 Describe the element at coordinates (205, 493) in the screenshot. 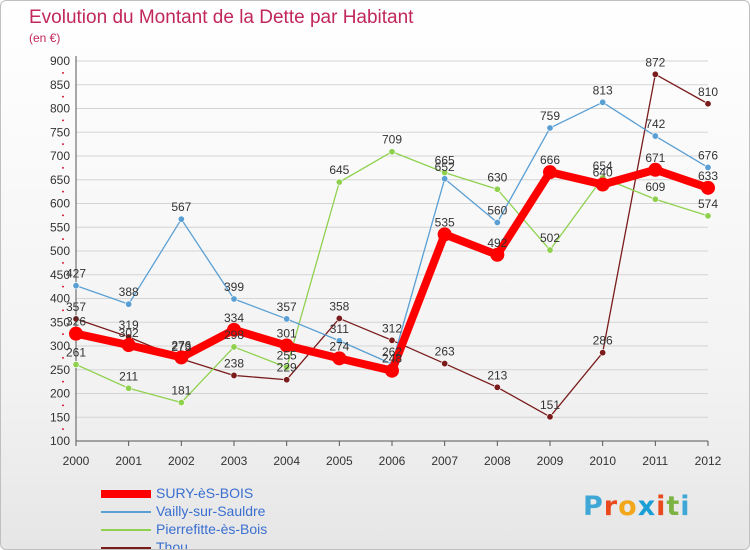

I see `legend-label: SURY-èS-BOIS` at that location.